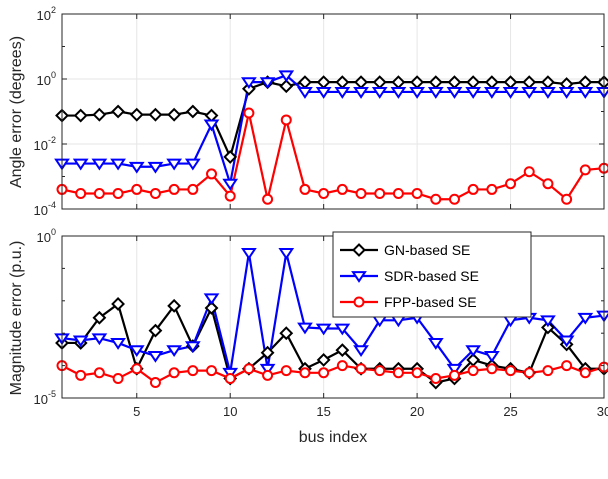 Image resolution: width=608 pixels, height=479 pixels. What do you see at coordinates (45, 317) in the screenshot?
I see `magnitude-ytick-labels: 10⁰ 10⁻⁵` at bounding box center [45, 317].